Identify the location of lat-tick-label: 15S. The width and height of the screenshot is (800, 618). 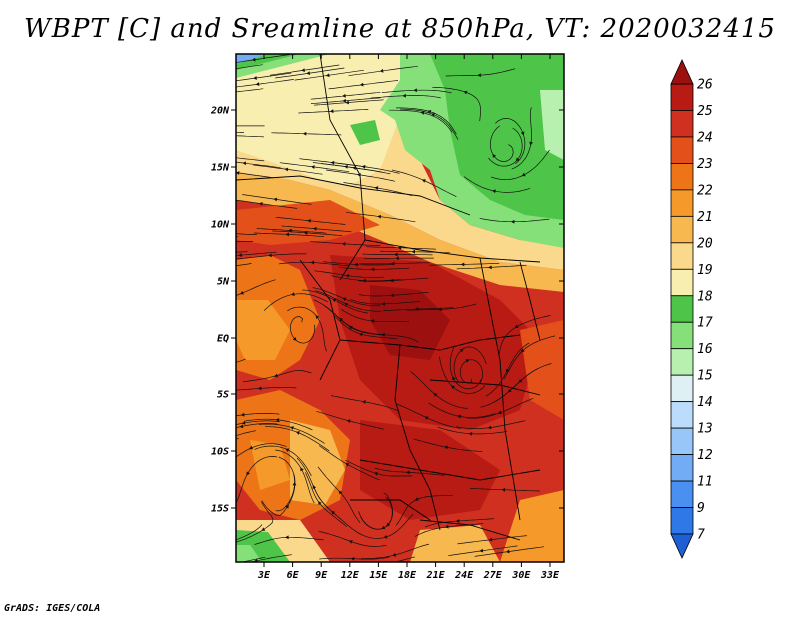
(220, 509).